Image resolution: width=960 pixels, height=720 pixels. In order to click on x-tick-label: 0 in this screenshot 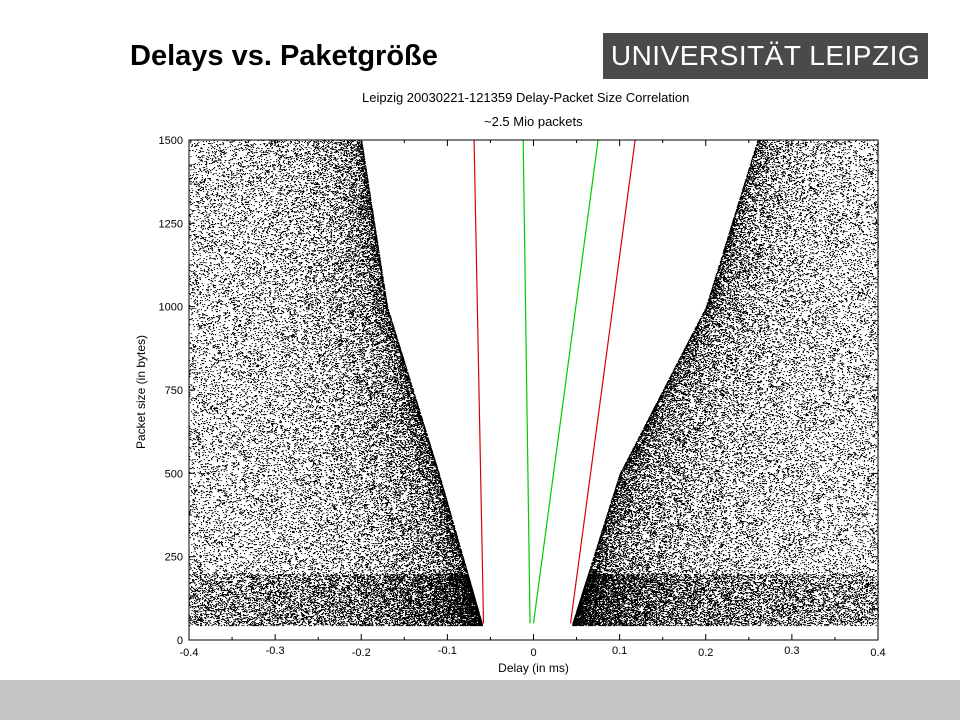, I will do `click(533, 653)`.